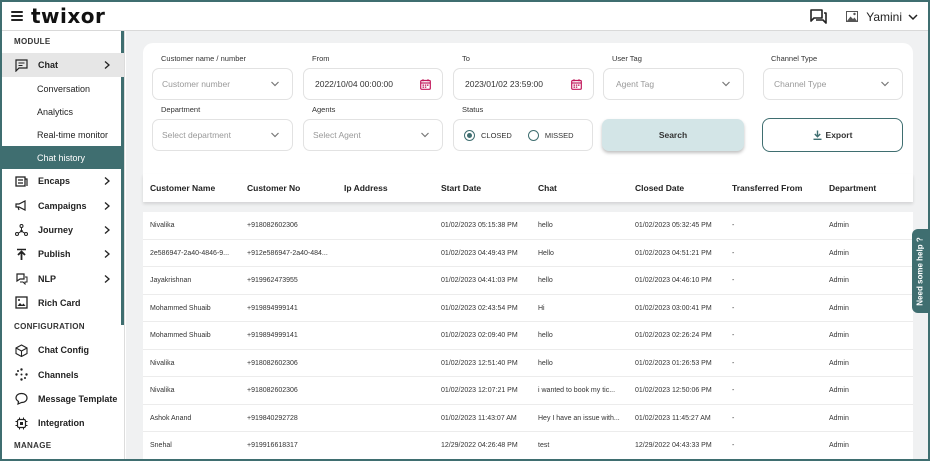 The image size is (930, 461). I want to click on sidebar-subitem-conversation: Conversation, so click(64, 88).